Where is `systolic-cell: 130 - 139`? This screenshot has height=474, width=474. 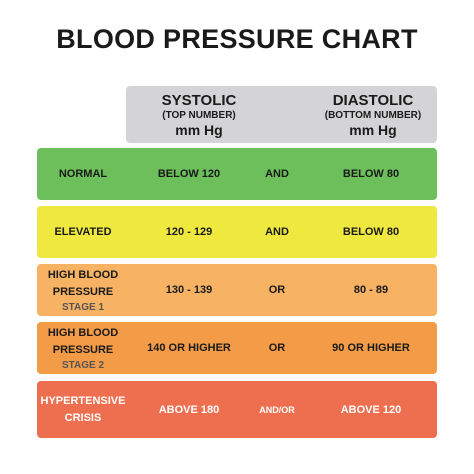 systolic-cell: 130 - 139 is located at coordinates (189, 290).